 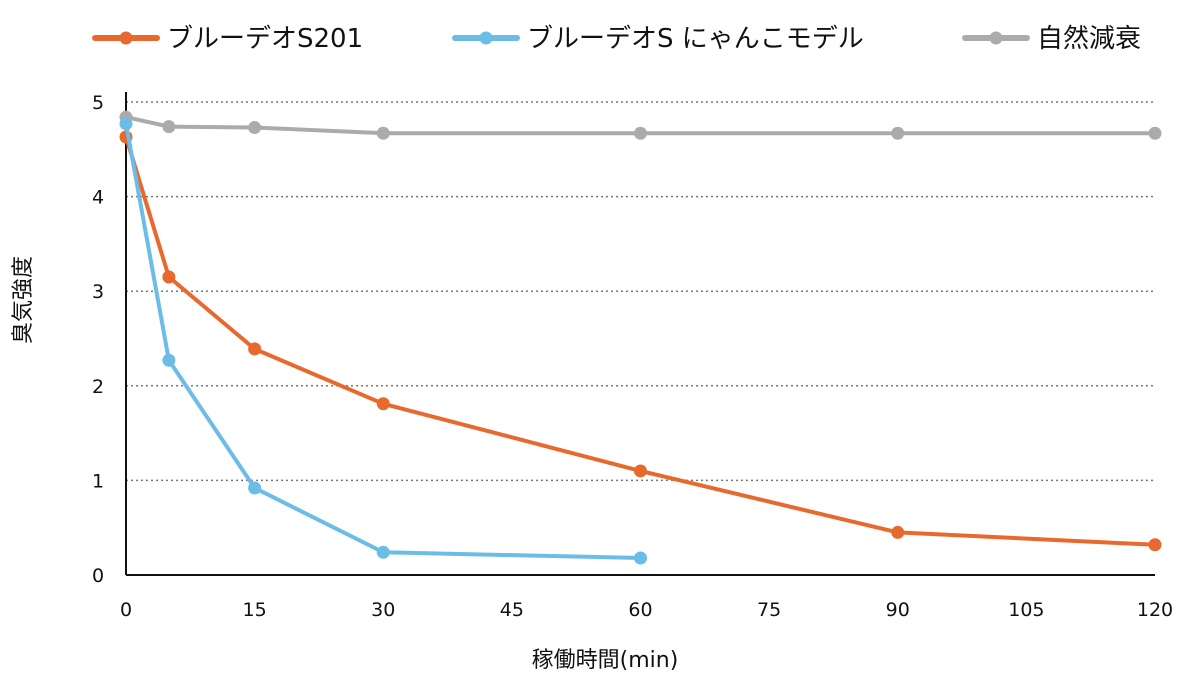 What do you see at coordinates (605, 660) in the screenshot?
I see `x-axis-label: 稼働時間(min)` at bounding box center [605, 660].